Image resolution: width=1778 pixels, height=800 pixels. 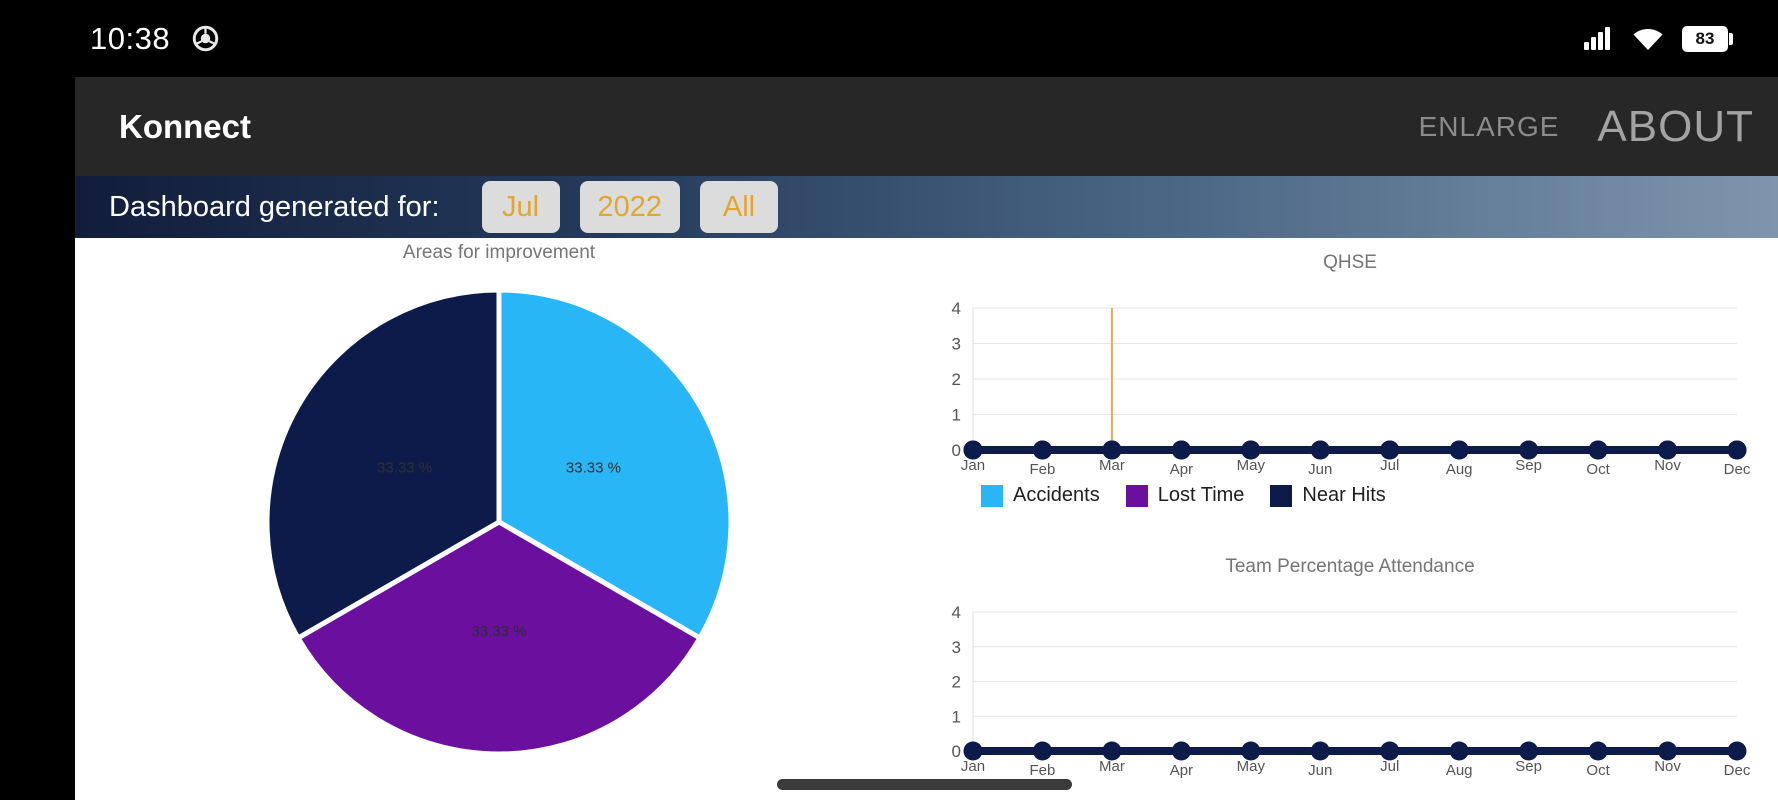 I want to click on status-bar-right: 83, so click(x=1657, y=38).